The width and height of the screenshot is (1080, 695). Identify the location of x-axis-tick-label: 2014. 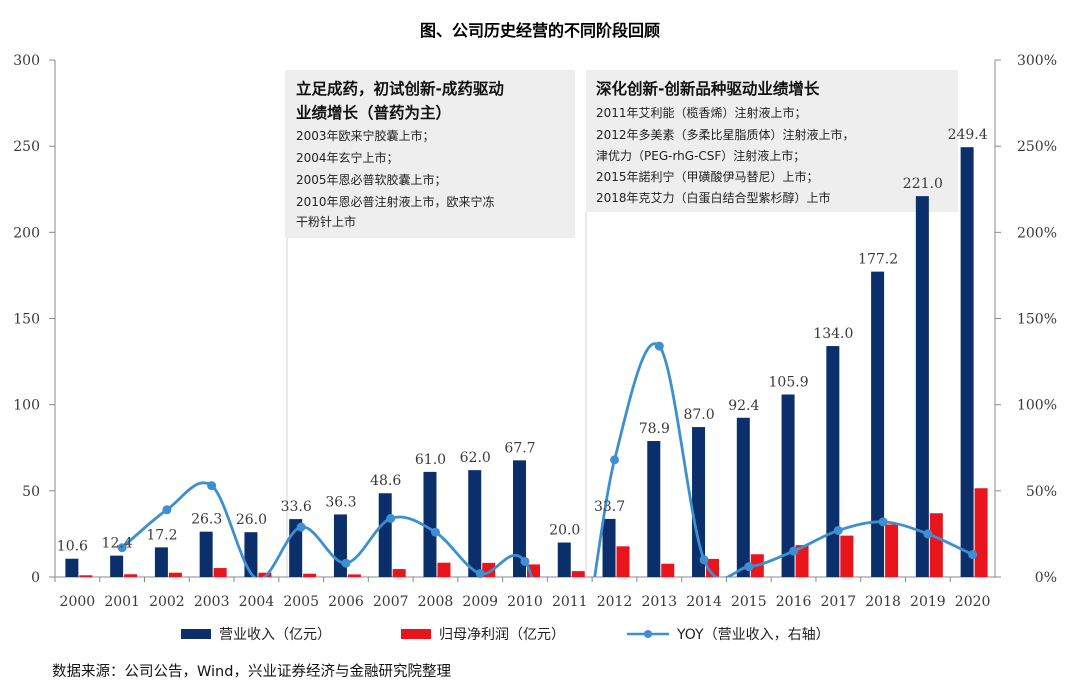
(704, 602).